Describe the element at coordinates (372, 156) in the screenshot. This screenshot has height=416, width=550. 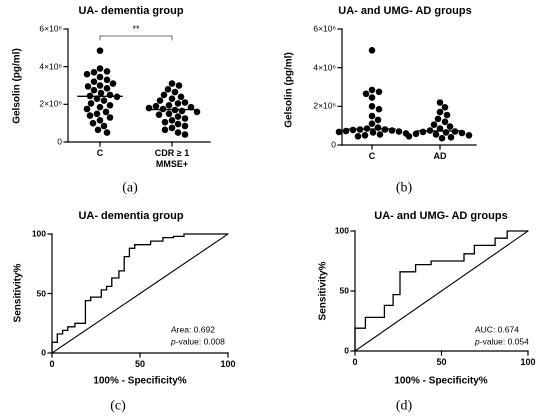
I see `x-tick-label: C` at that location.